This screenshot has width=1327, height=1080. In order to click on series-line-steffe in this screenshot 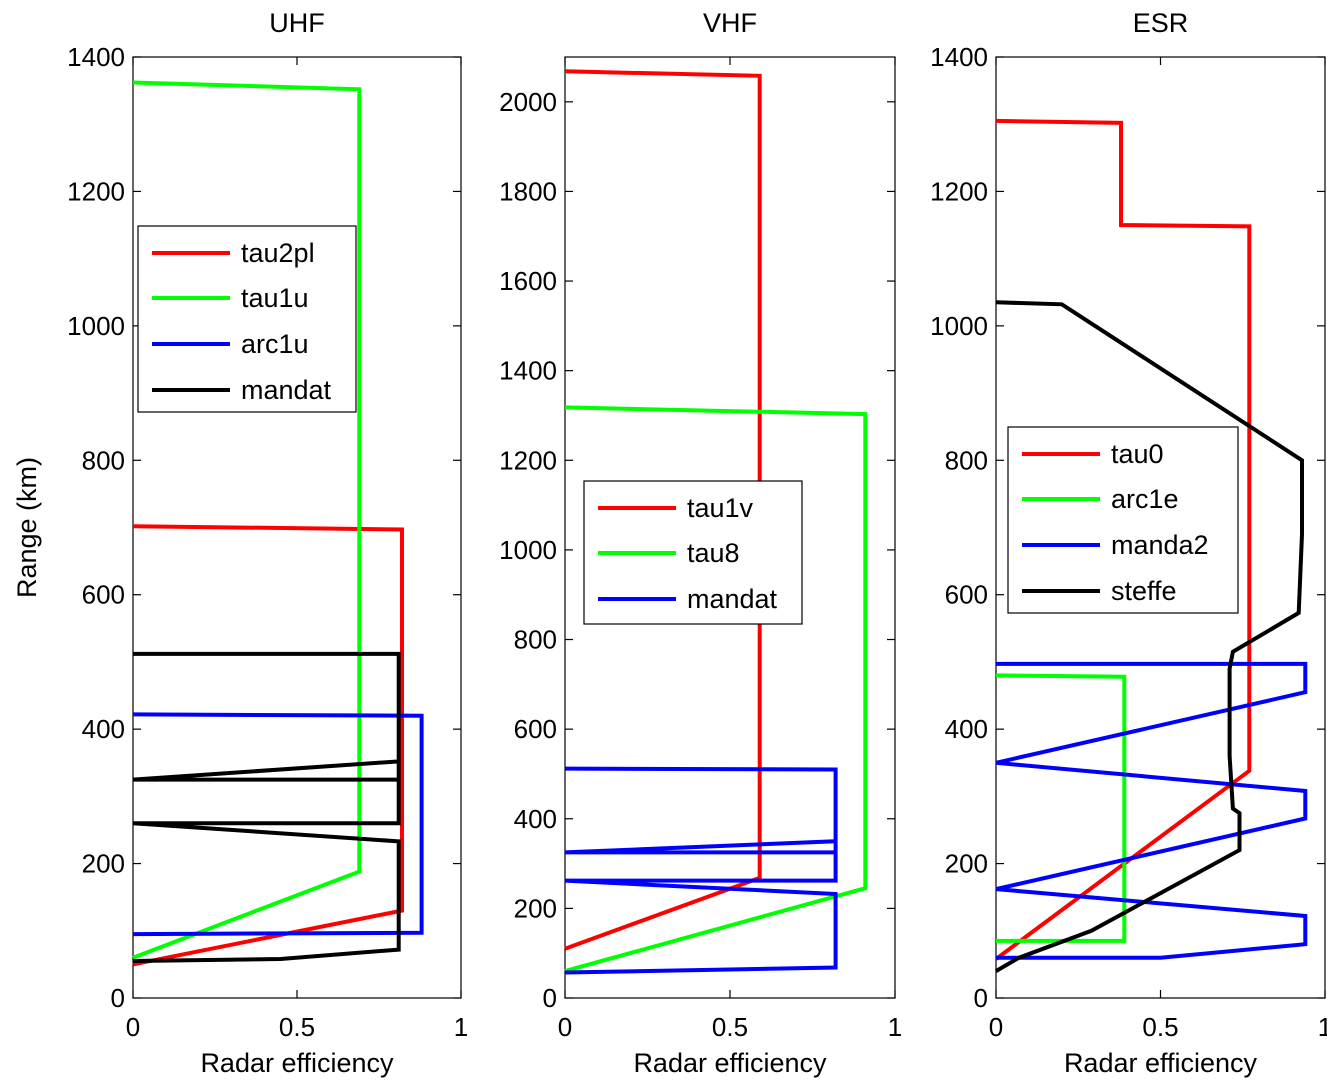, I will do `click(1149, 636)`.